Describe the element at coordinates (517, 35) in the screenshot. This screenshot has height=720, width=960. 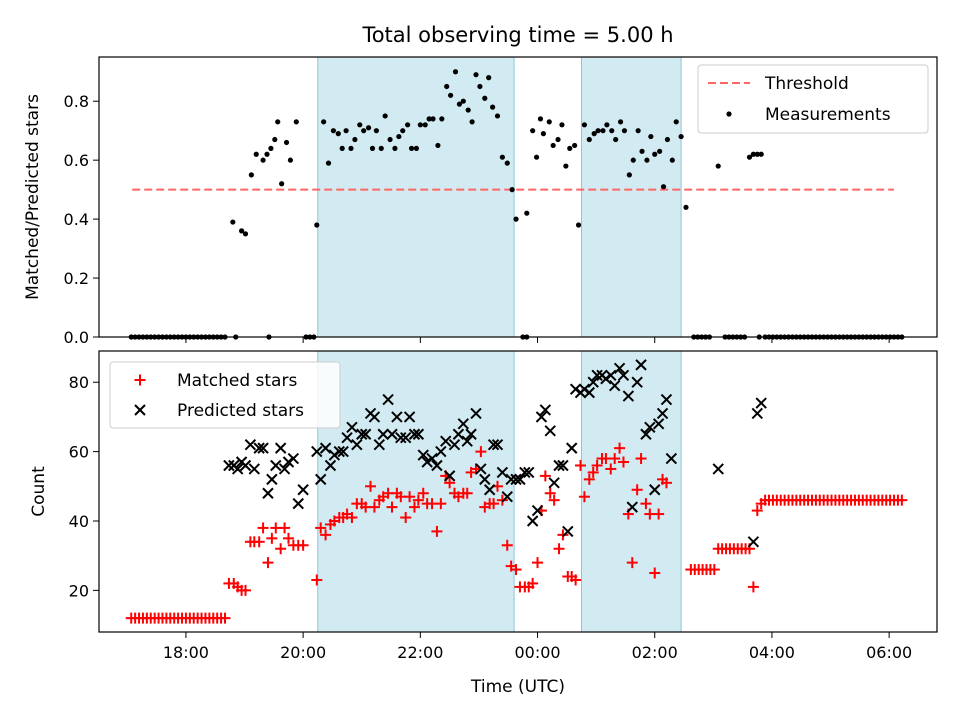
I see `chart-title: Total observing time = 5.00 h` at that location.